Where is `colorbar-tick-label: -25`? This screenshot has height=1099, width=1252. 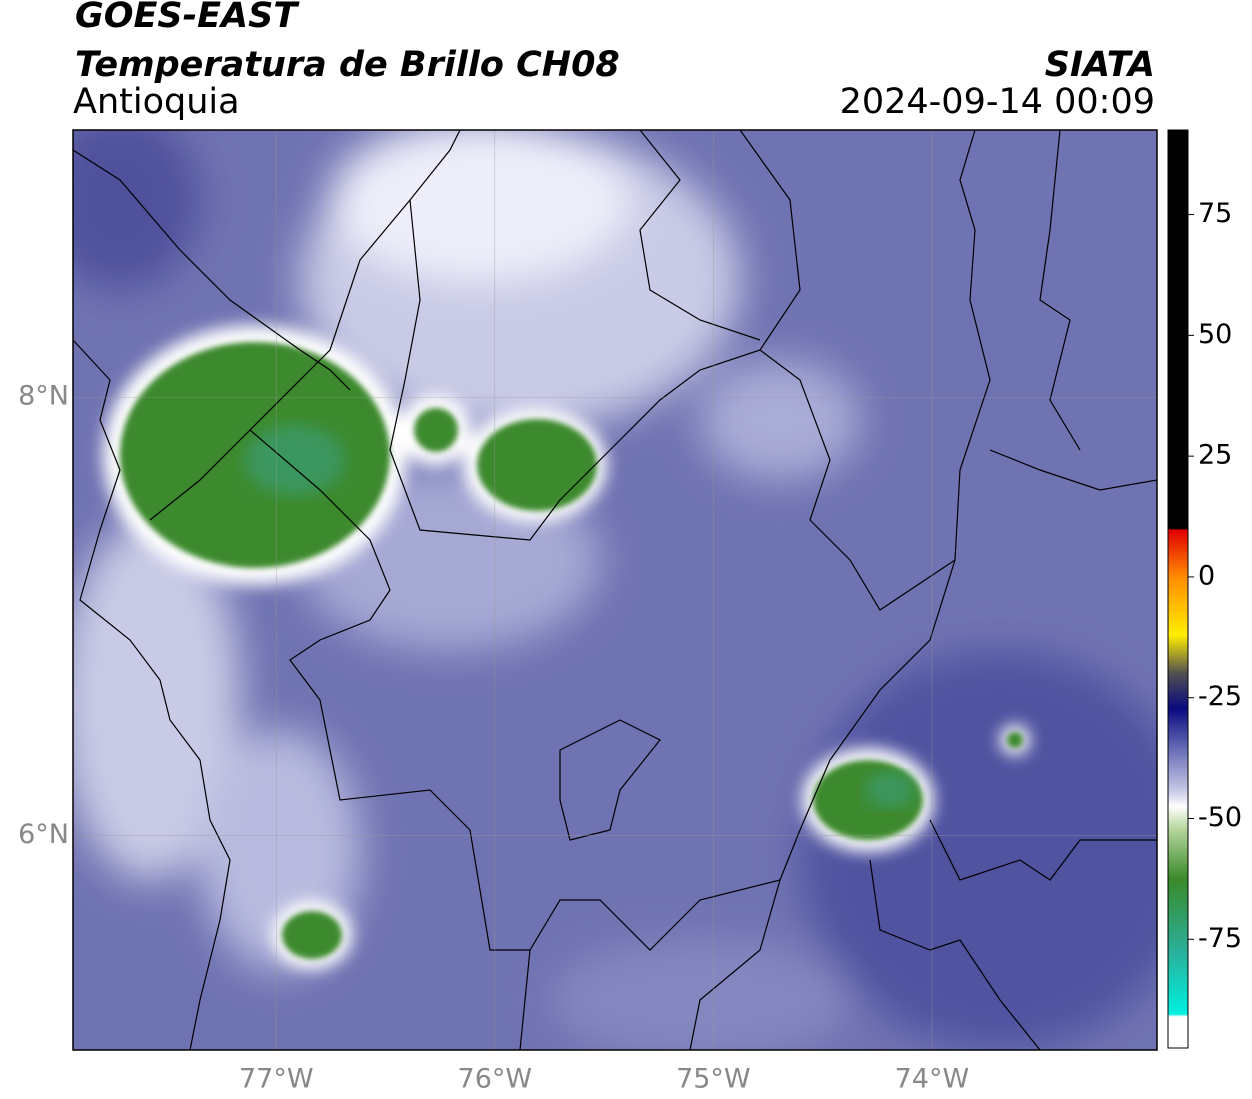
colorbar-tick-label: -25 is located at coordinates (1220, 696).